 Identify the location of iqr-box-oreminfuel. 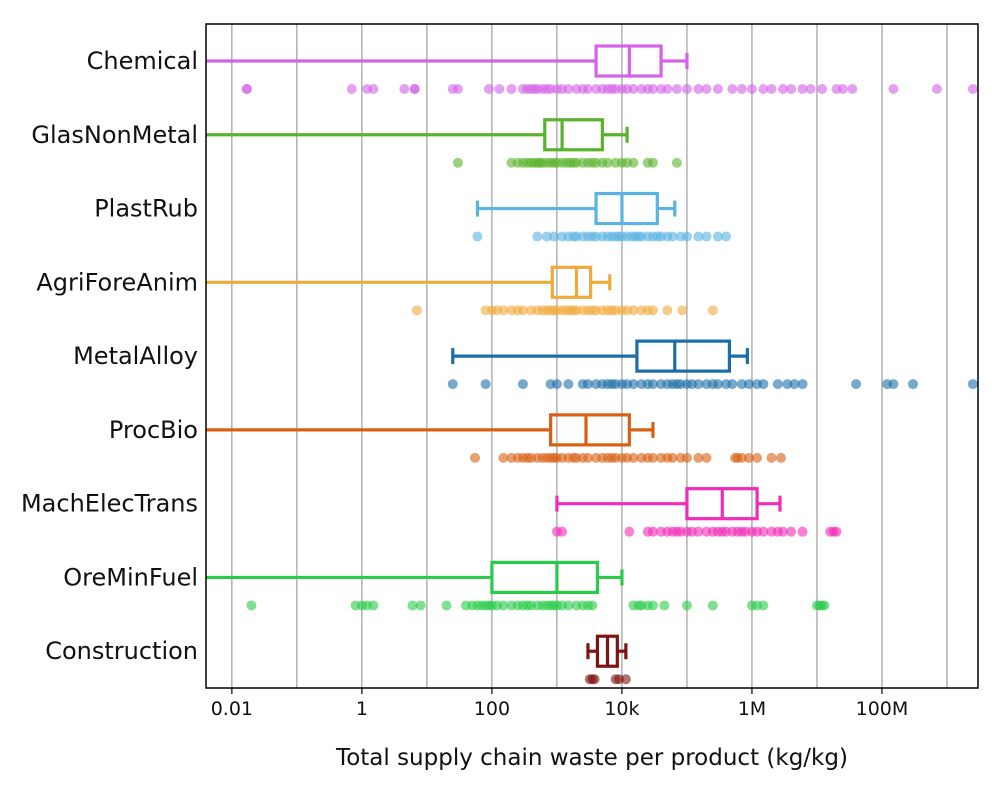
(545, 577).